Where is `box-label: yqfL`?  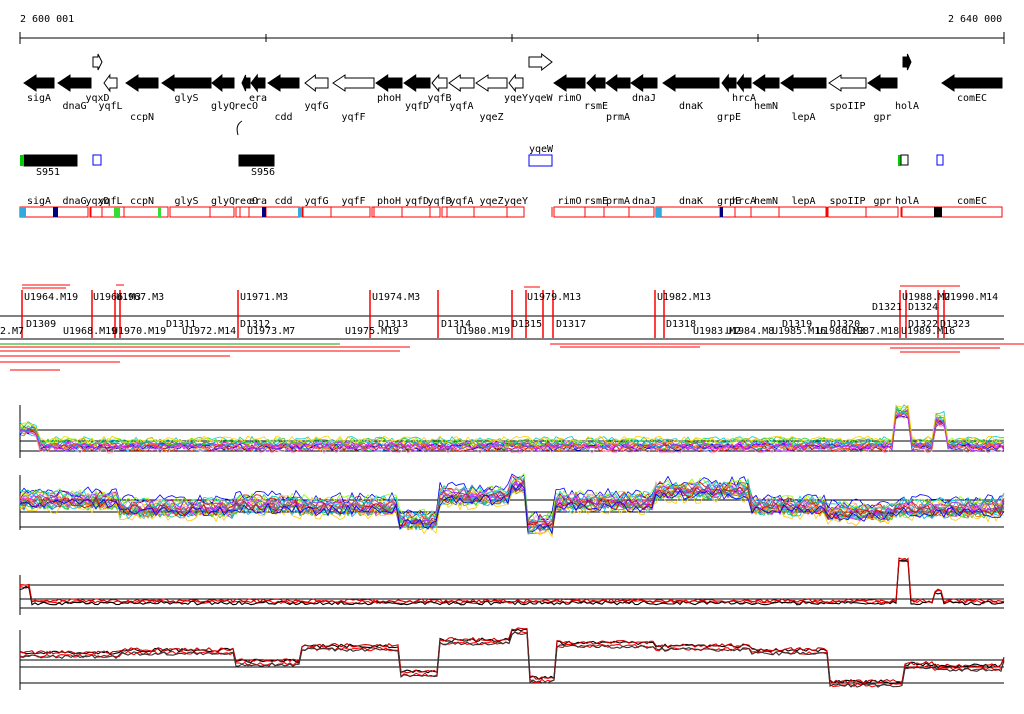
box-label: yqfL is located at coordinates (110, 201).